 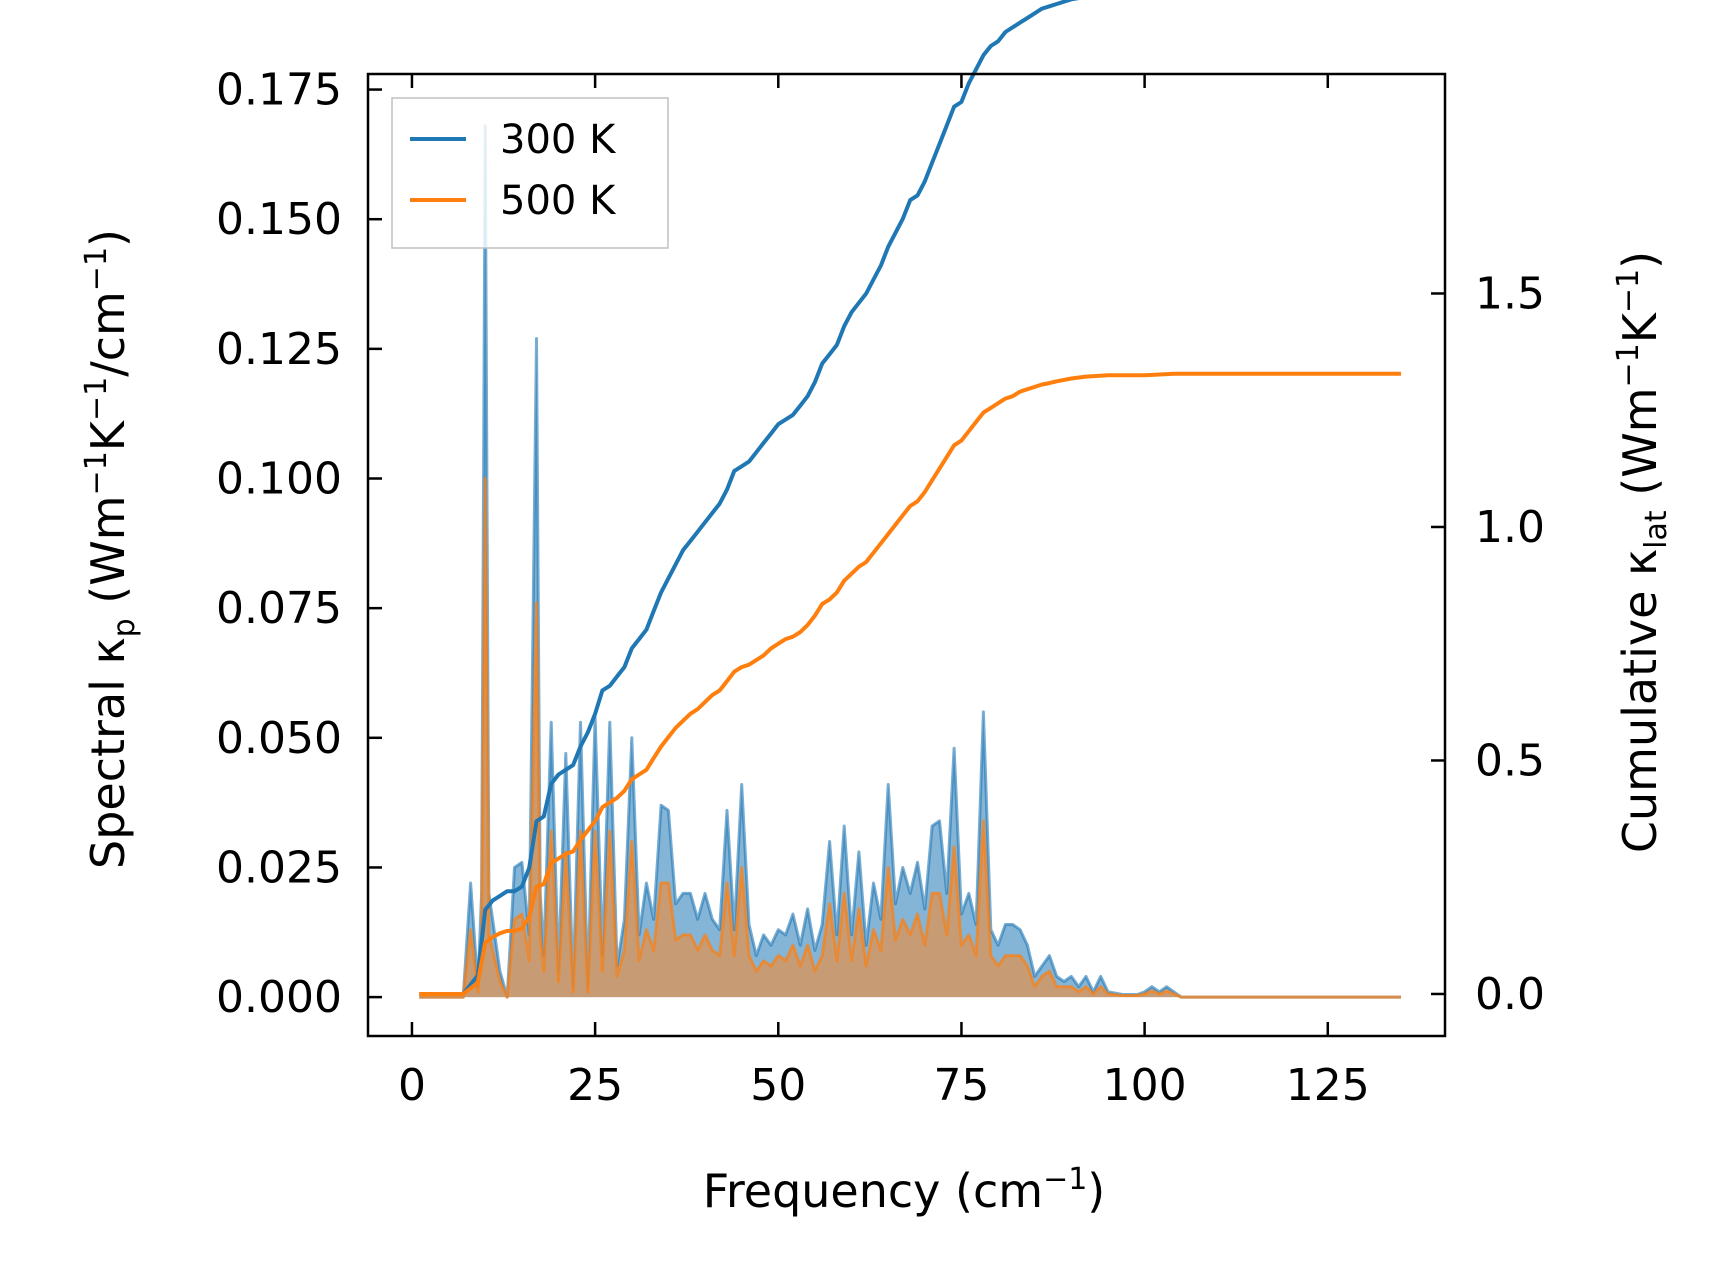 What do you see at coordinates (110, 549) in the screenshot?
I see `y-left-axis-title: Spectral κp (Wm−1K−1/cm−1)` at bounding box center [110, 549].